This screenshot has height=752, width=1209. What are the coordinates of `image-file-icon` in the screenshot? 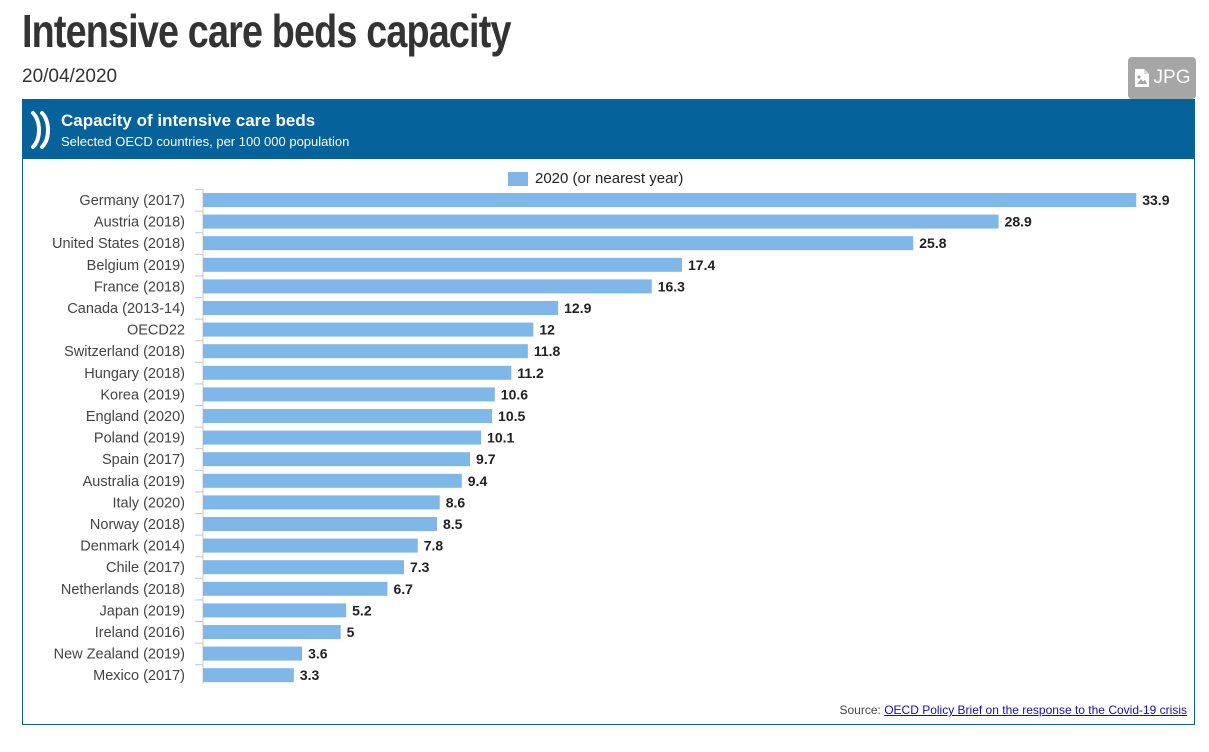 It's located at (1141, 77).